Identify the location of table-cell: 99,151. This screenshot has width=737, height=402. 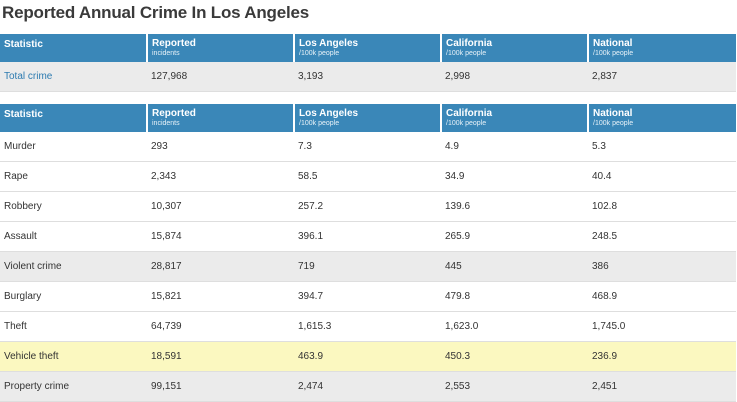
(220, 386).